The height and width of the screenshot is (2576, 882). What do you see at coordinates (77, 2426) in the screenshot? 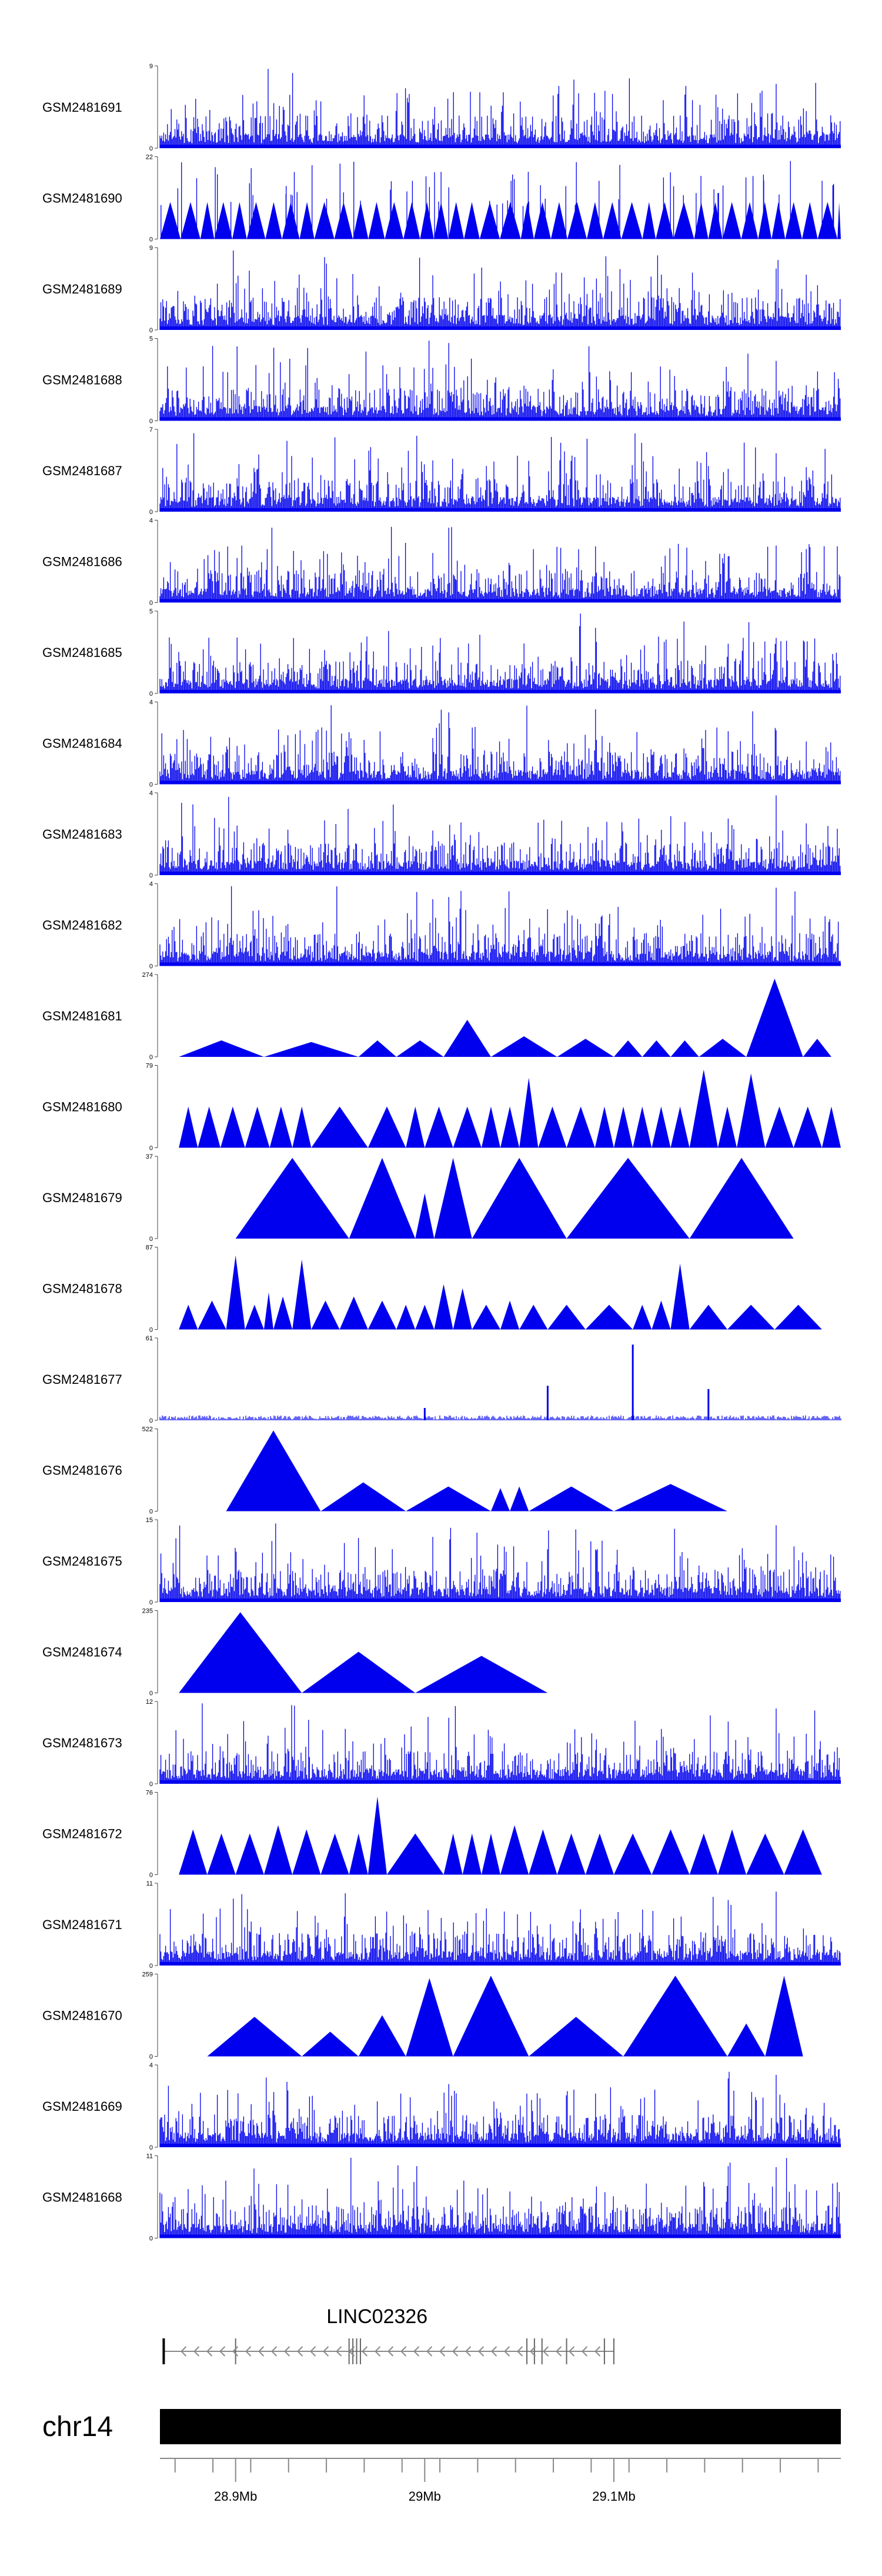
I see `chromosome-label: chr14` at bounding box center [77, 2426].